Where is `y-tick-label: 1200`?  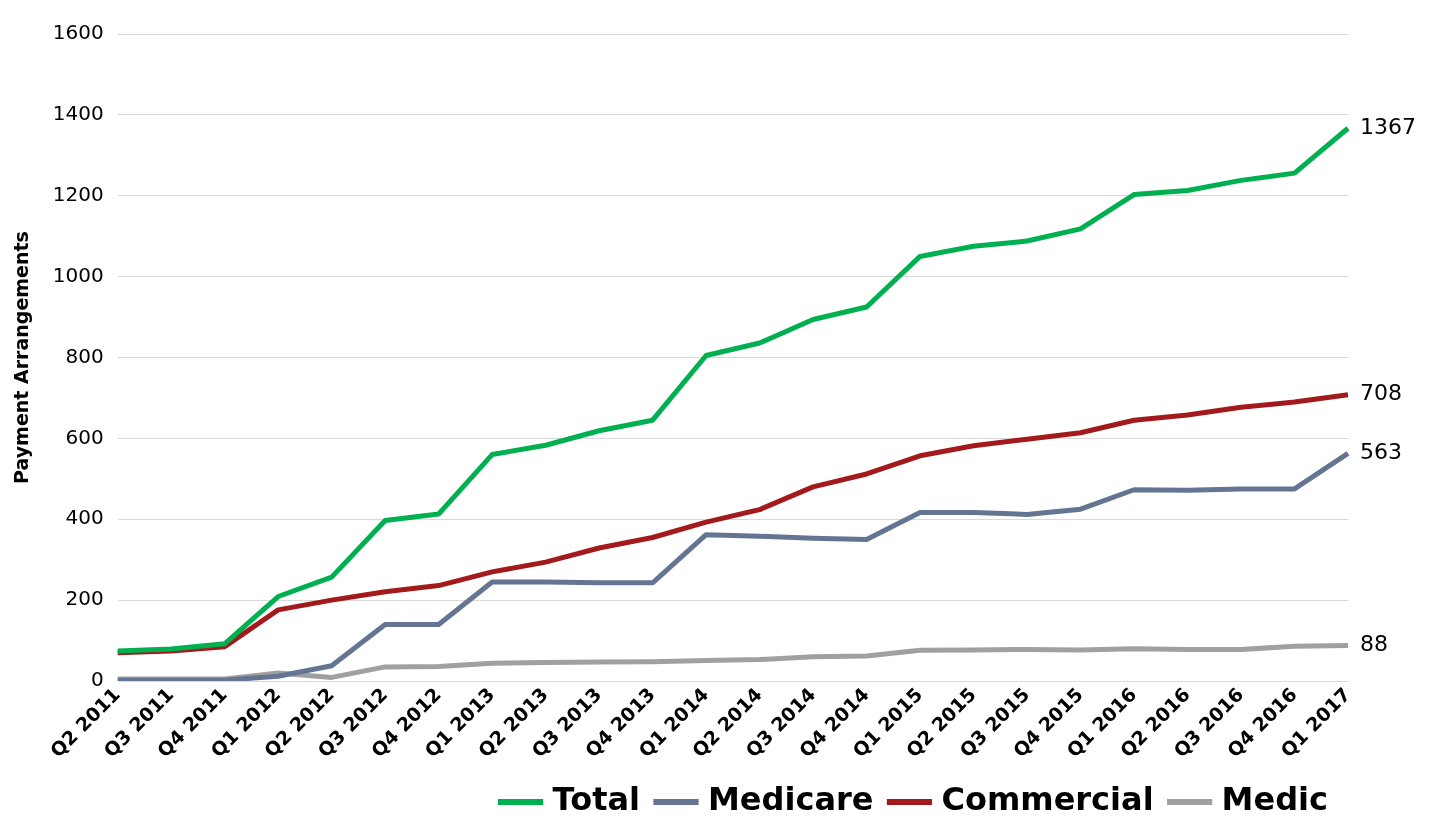 y-tick-label: 1200 is located at coordinates (78, 193).